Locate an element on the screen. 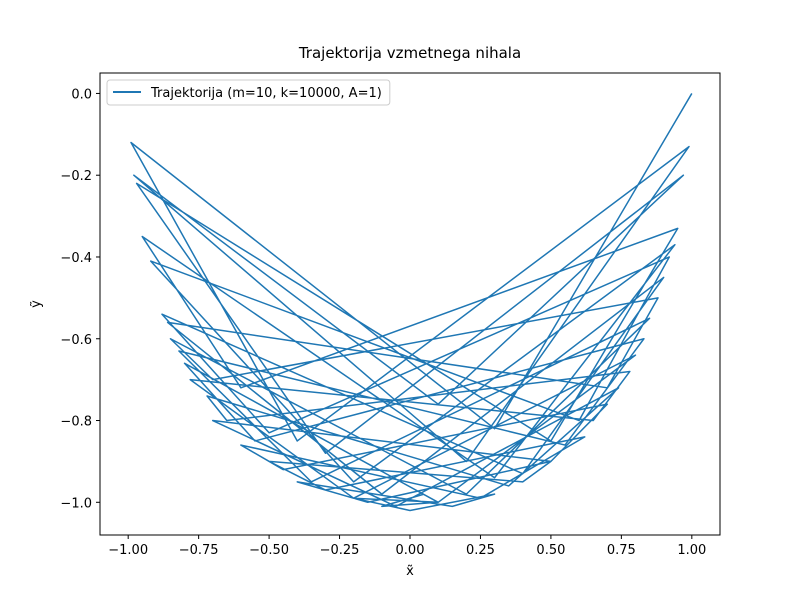 The width and height of the screenshot is (800, 604). x-tick-label: 0.25 is located at coordinates (480, 550).